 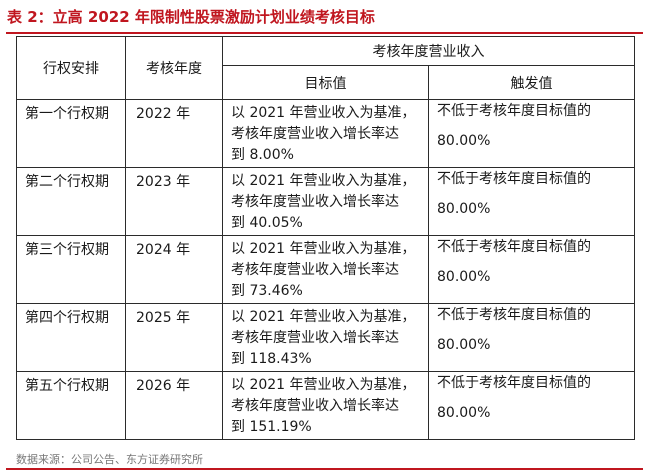 What do you see at coordinates (109, 459) in the screenshot?
I see `source-note: 数据来源：公司公告、东方证券研究所` at bounding box center [109, 459].